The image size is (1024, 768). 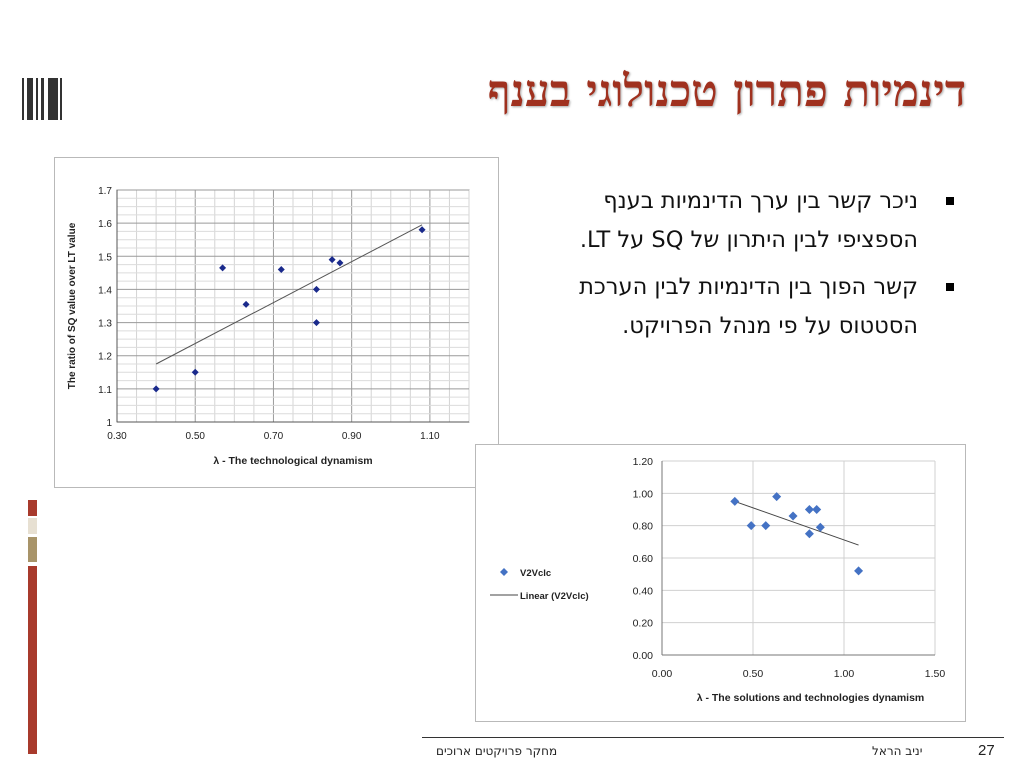 I want to click on y-tick-label: 0.80, so click(x=643, y=527).